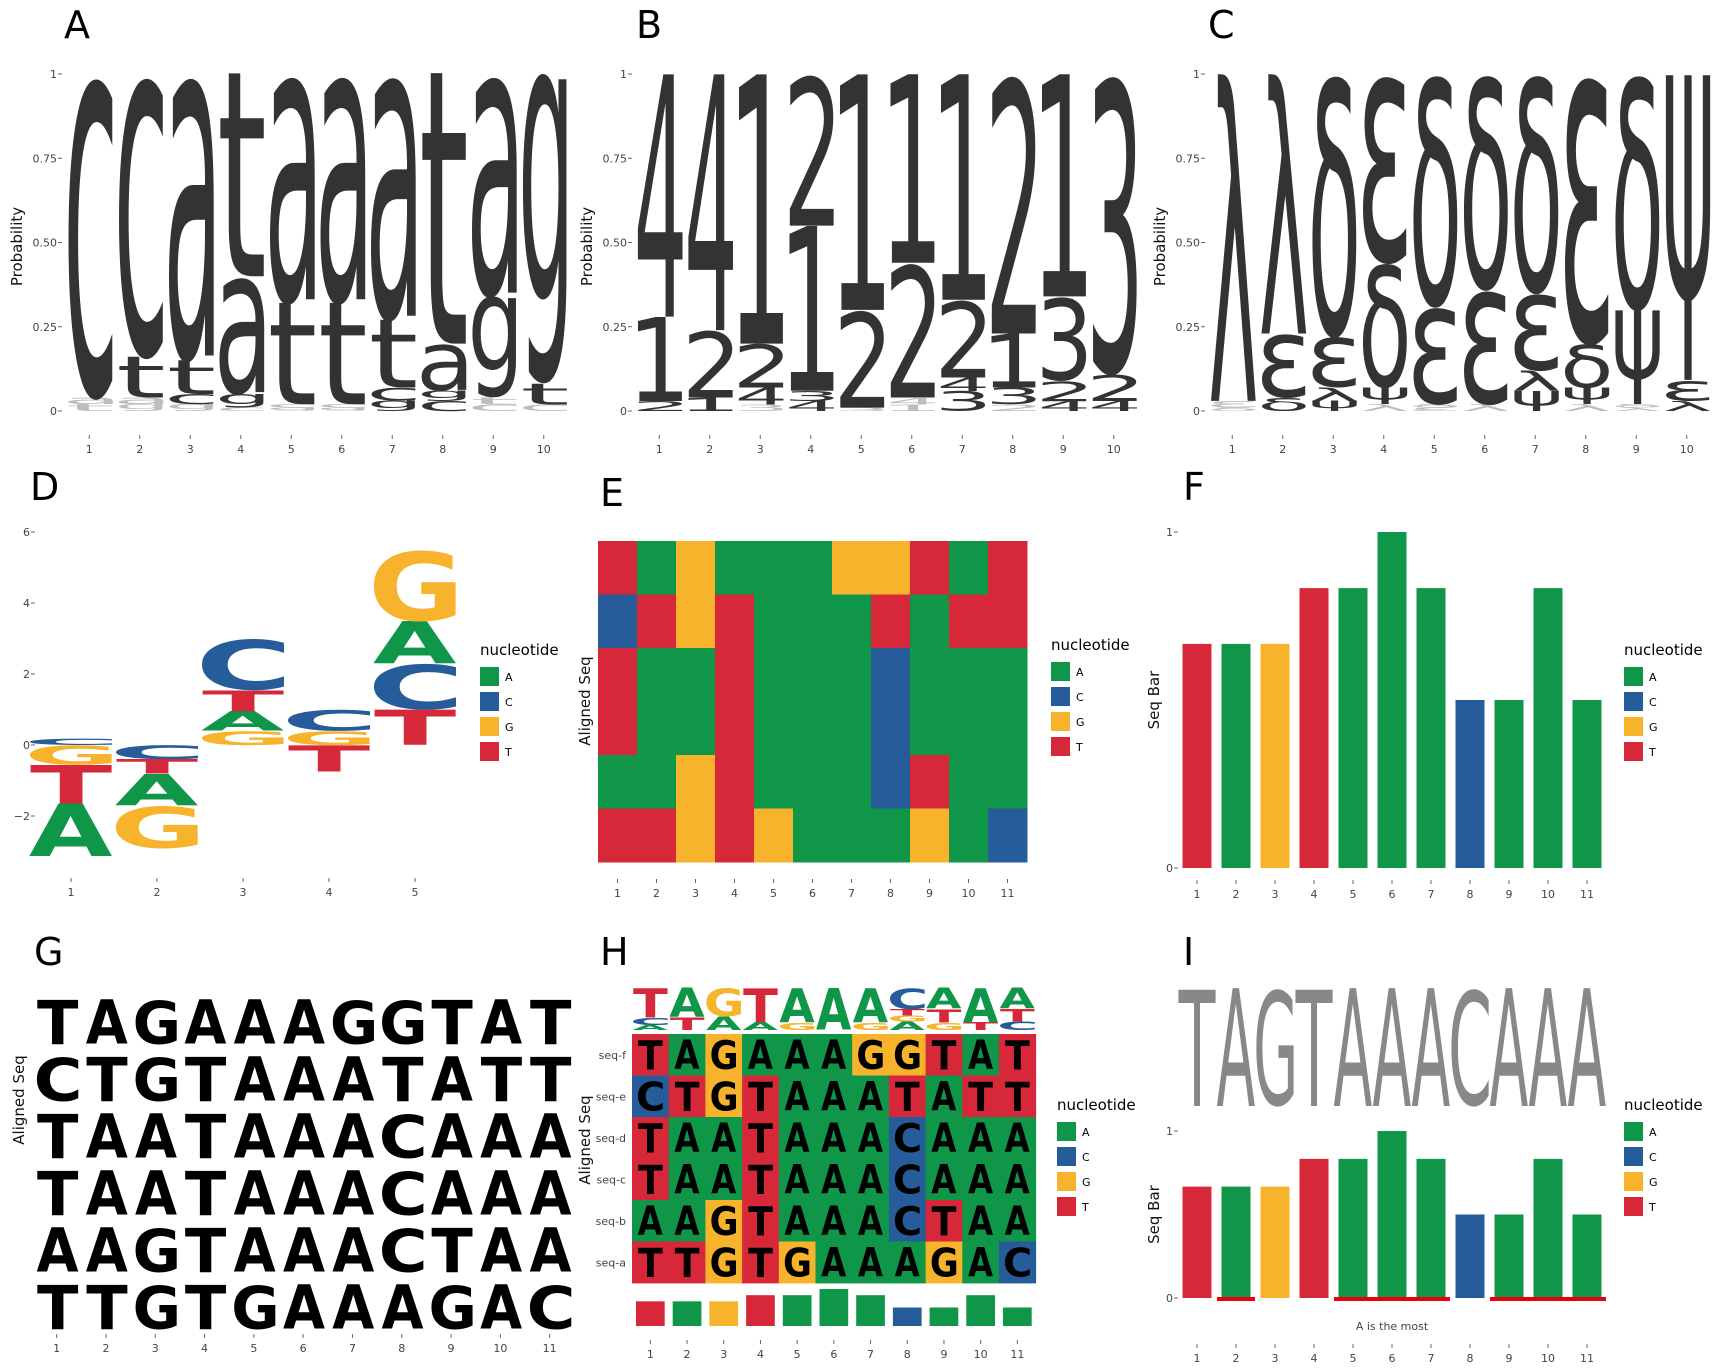  I want to click on logo-letter: δ, so click(1435, 405).